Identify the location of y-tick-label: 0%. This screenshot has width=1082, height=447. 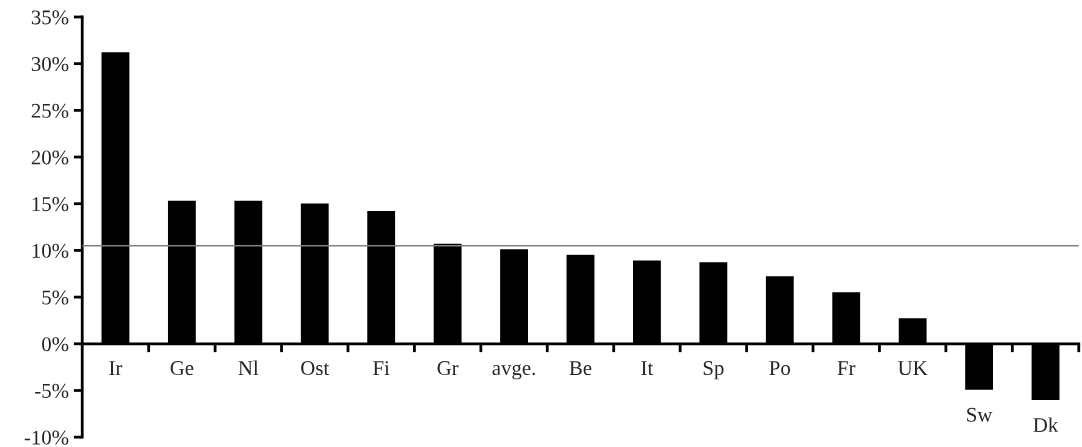
(55, 344).